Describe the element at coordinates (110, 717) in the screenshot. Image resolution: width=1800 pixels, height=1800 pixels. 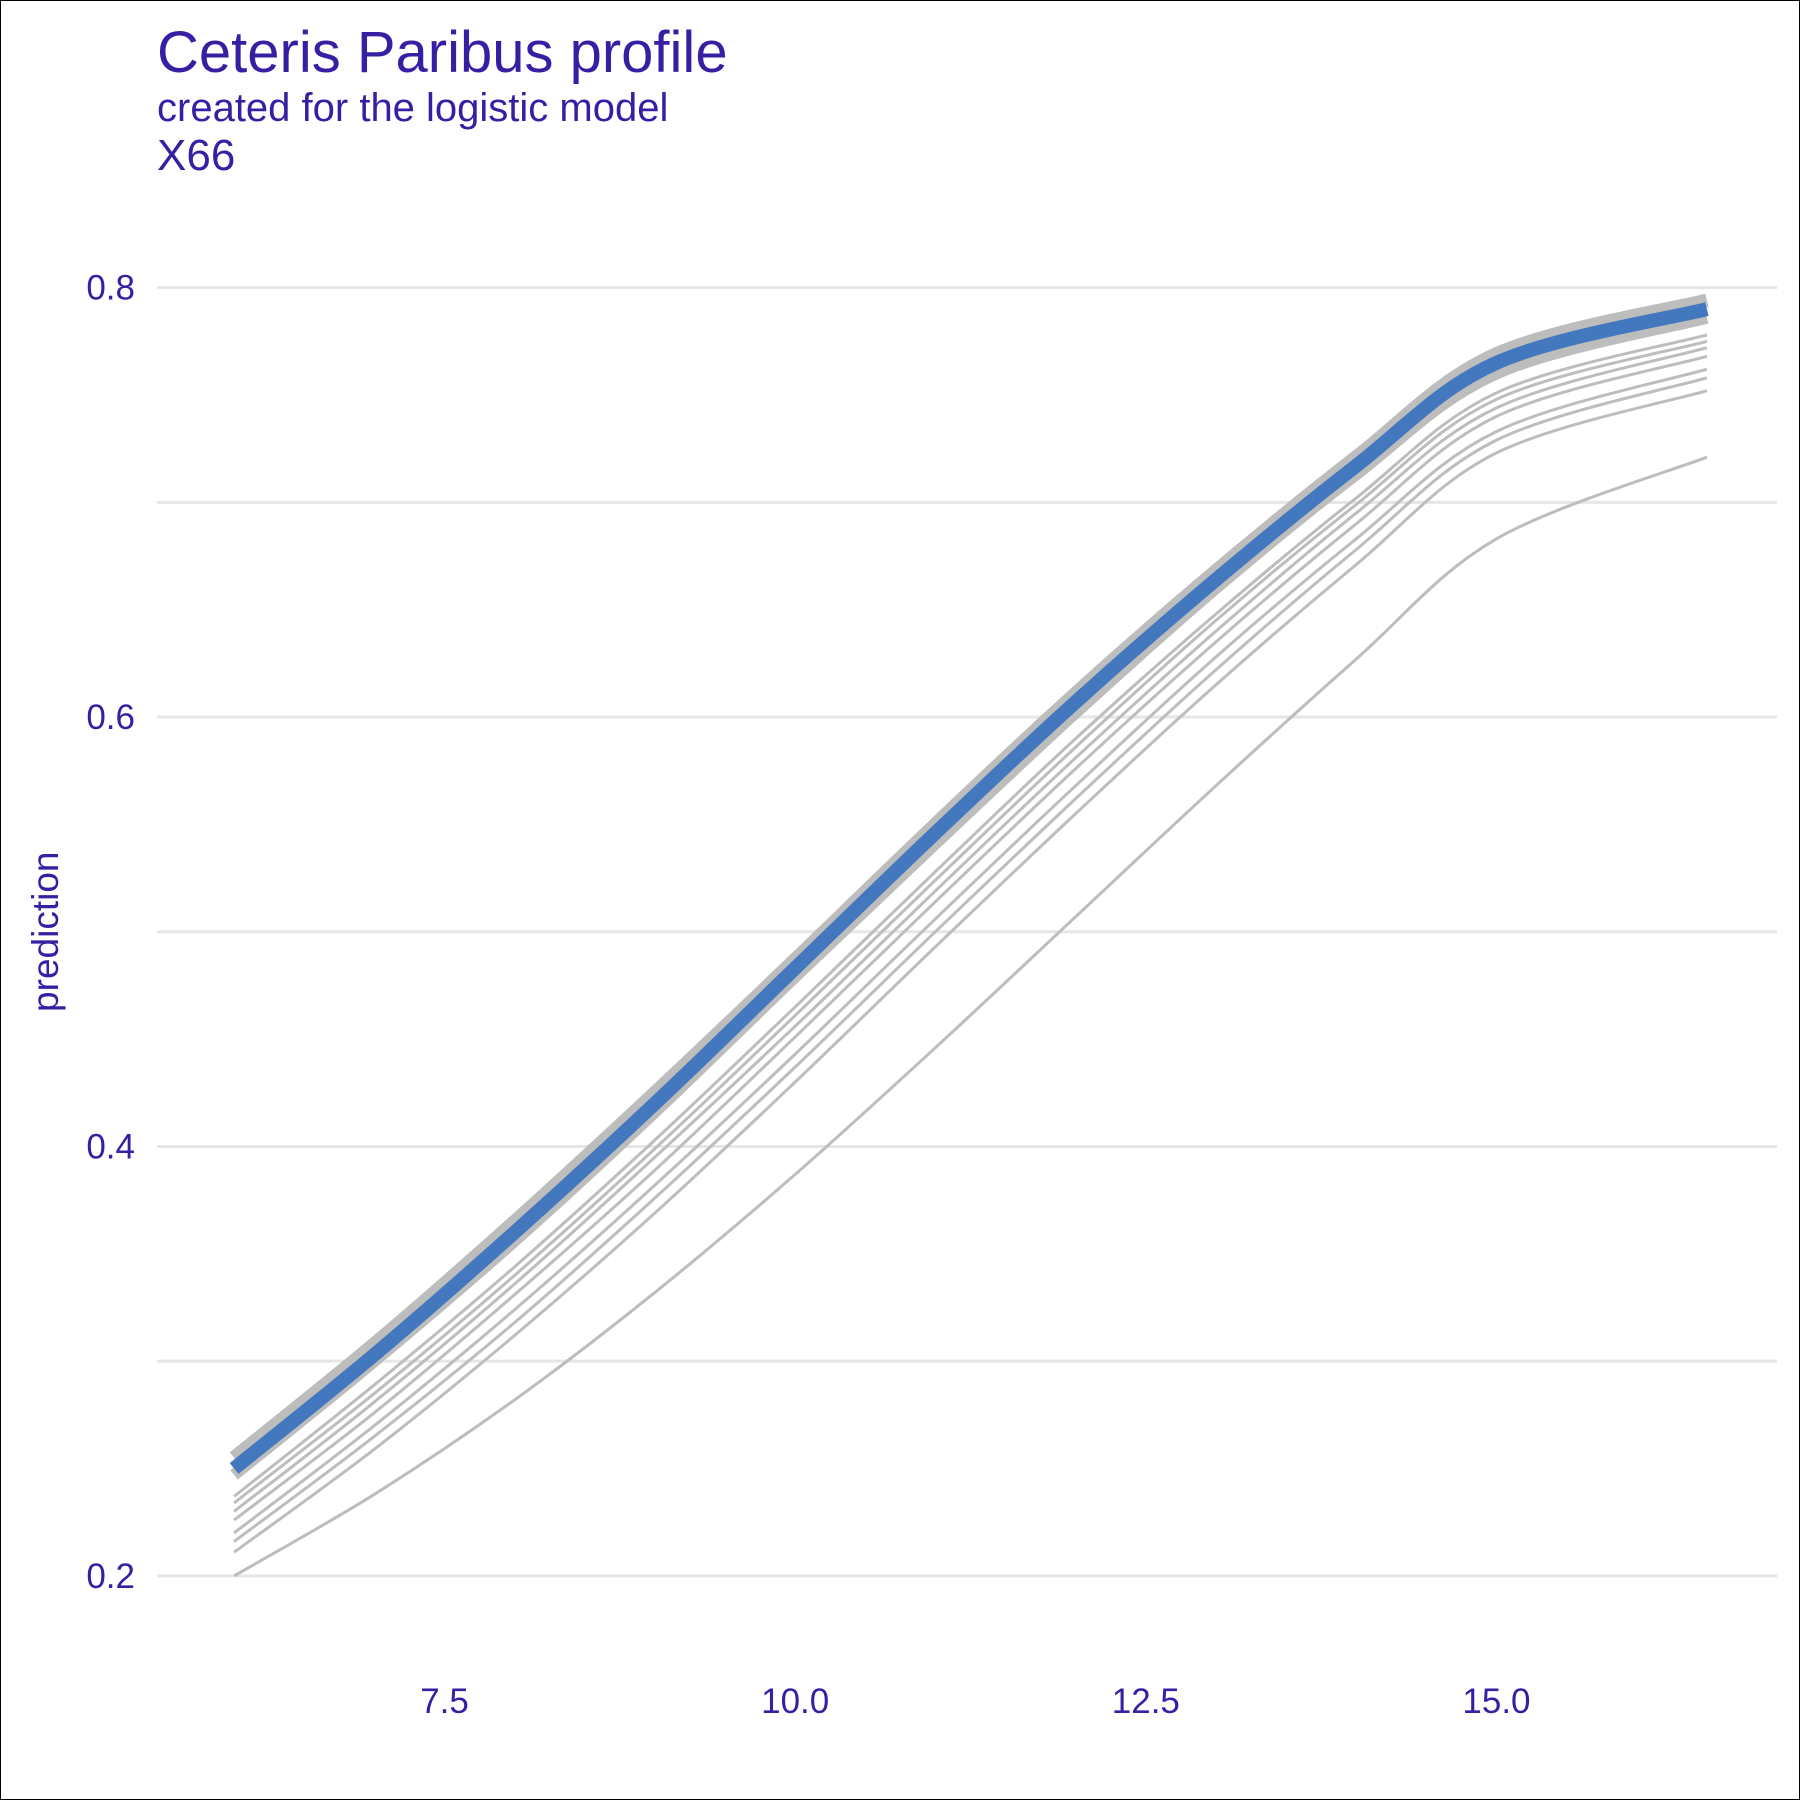
I see `y-tick-label: 0.6` at that location.